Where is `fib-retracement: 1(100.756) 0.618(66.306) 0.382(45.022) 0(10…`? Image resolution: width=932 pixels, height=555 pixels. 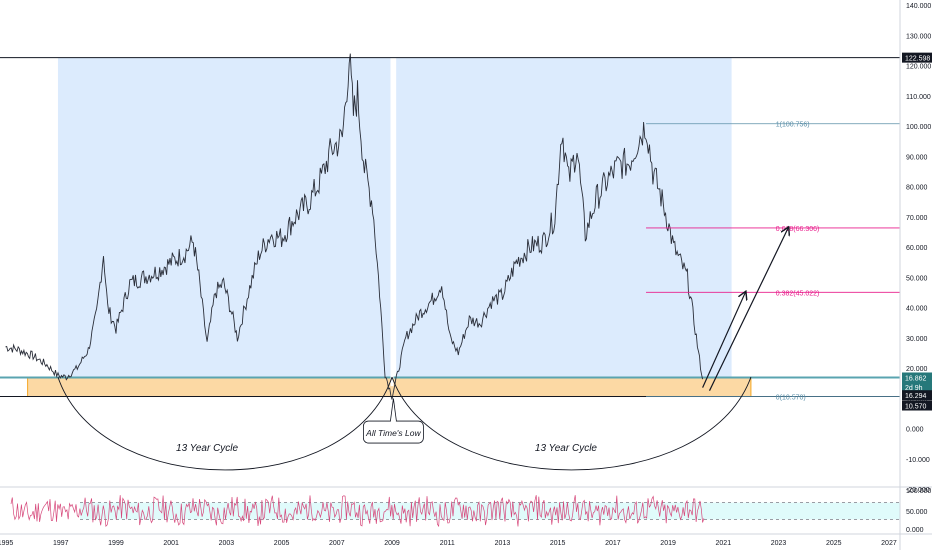
fib-retracement: 1(100.756) 0.618(66.306) 0.382(45.022) 0(10… is located at coordinates (773, 262).